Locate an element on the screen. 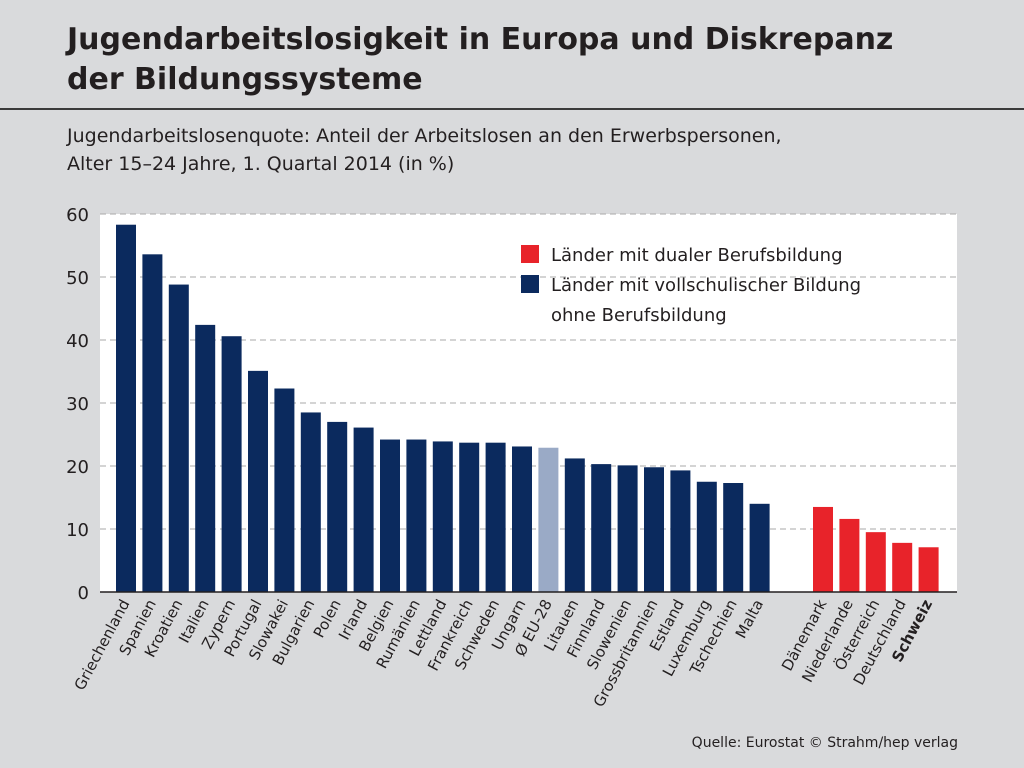 This screenshot has width=1024, height=768. y-tick-label-60: 60 is located at coordinates (77, 215).